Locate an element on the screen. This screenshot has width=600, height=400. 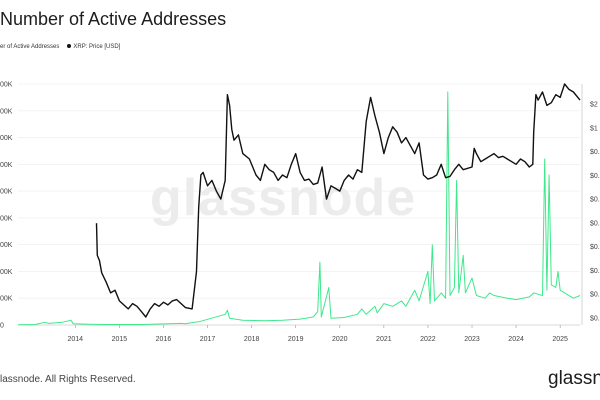
x-tick-label: 2024 is located at coordinates (516, 339).